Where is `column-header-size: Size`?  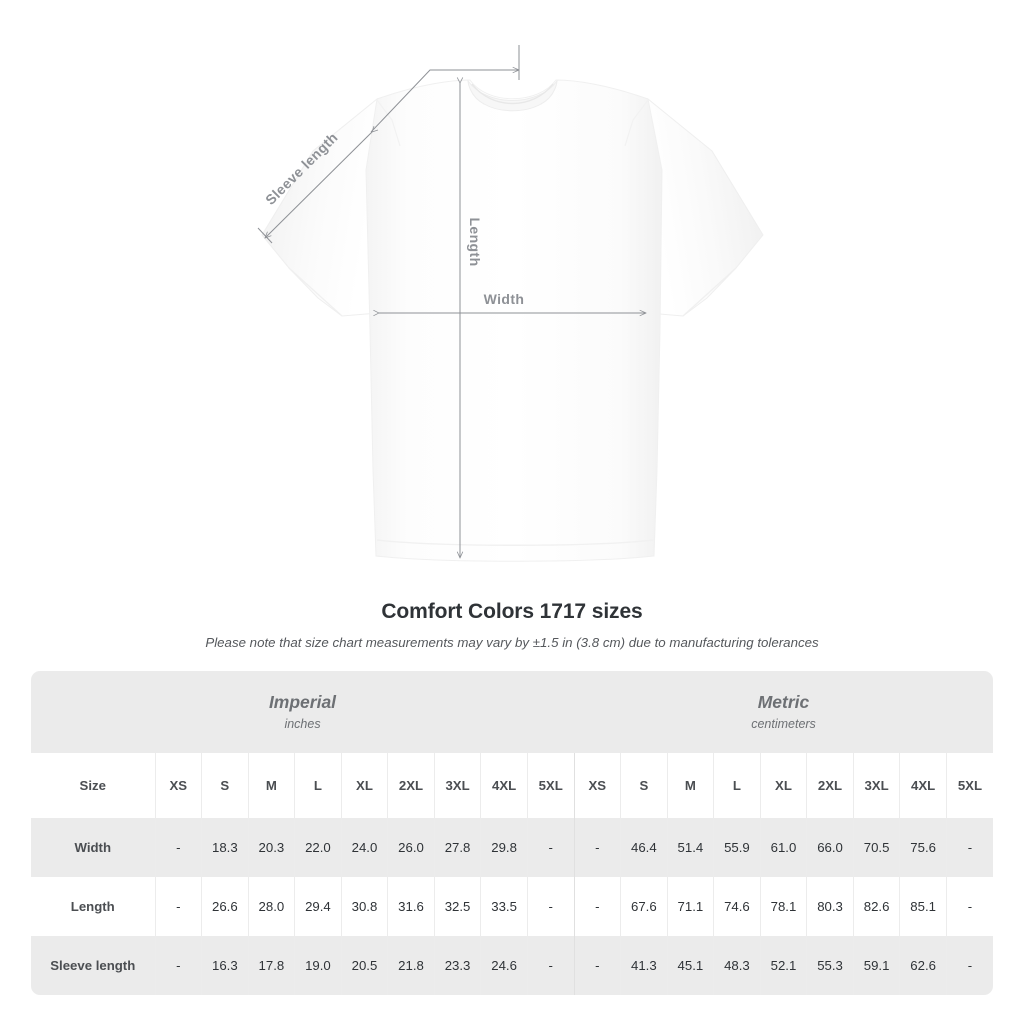 column-header-size: Size is located at coordinates (93, 785).